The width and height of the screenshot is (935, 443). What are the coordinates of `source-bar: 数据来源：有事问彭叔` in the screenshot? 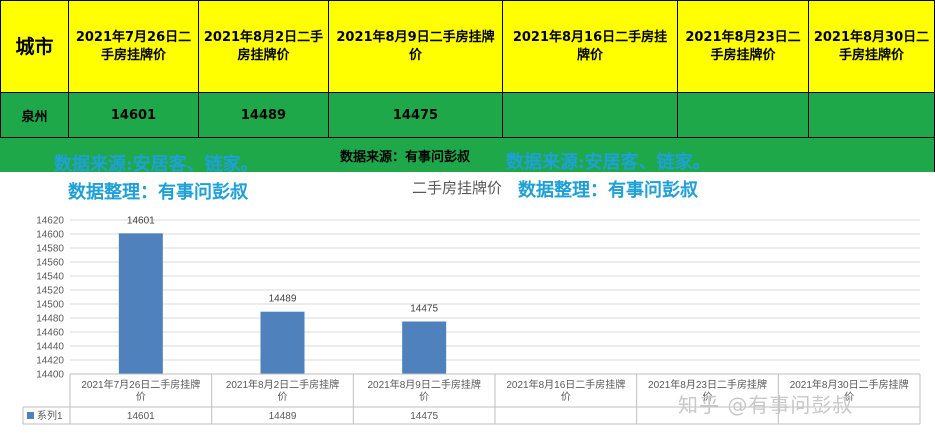 It's located at (467, 155).